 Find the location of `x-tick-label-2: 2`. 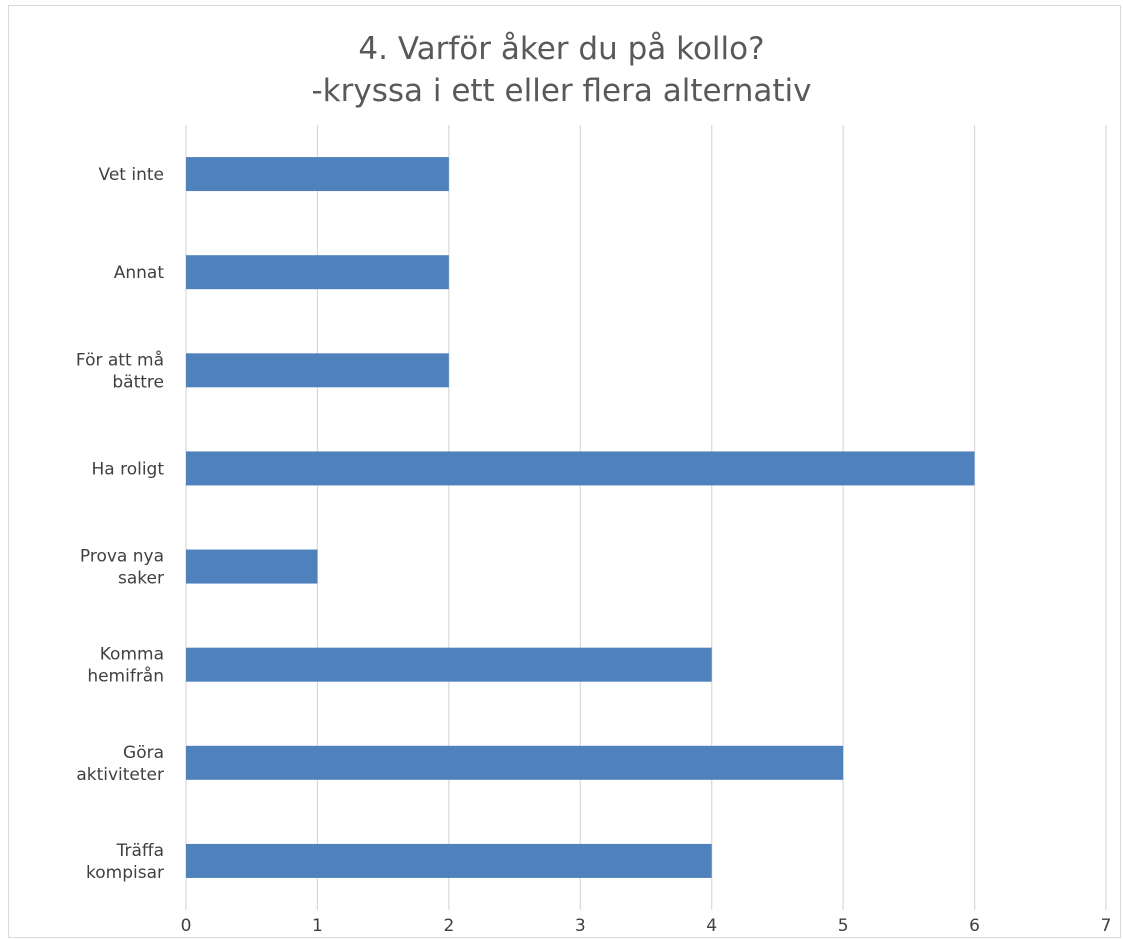

x-tick-label-2: 2 is located at coordinates (448, 926).